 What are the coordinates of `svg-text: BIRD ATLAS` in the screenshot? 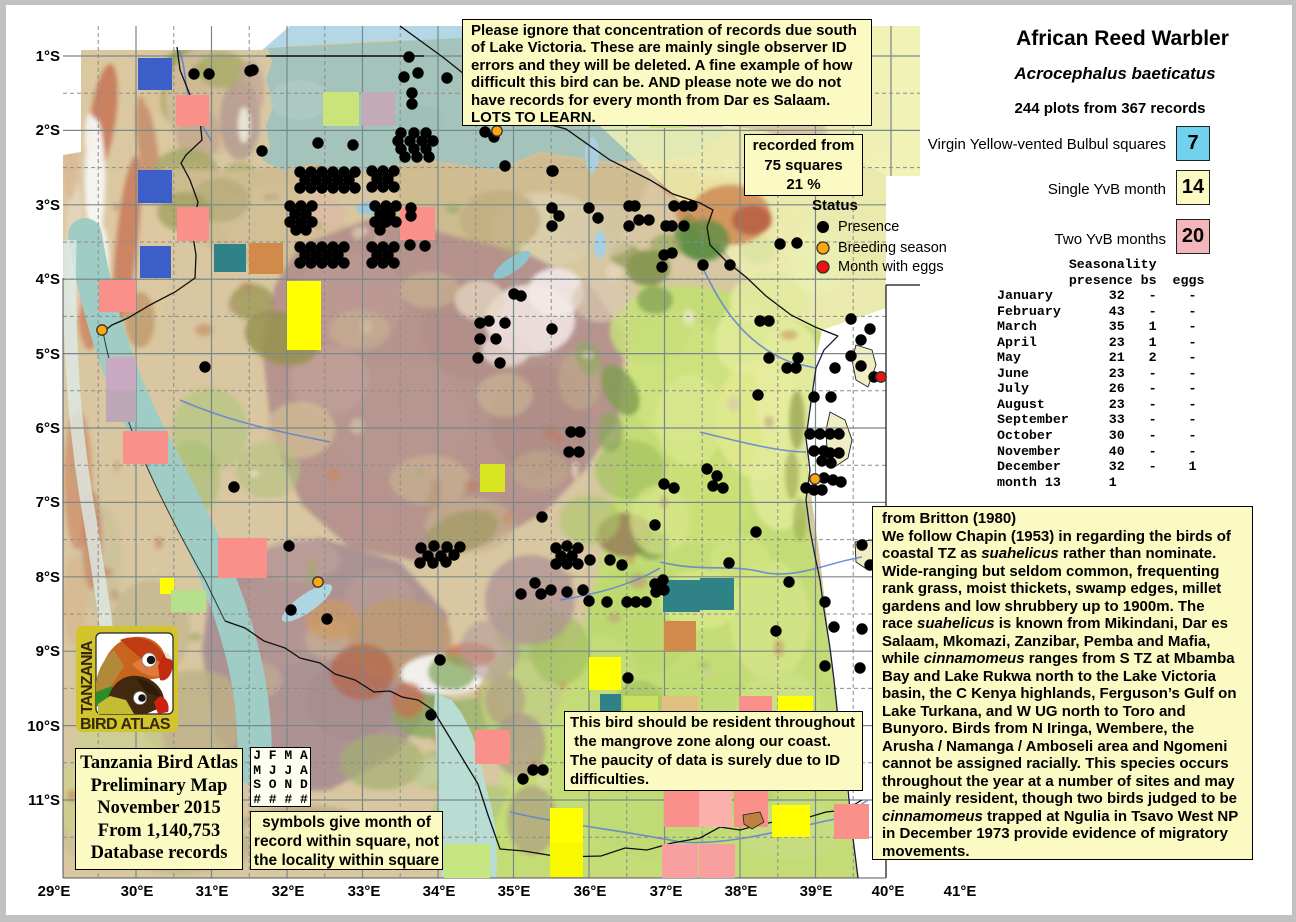 It's located at (125, 724).